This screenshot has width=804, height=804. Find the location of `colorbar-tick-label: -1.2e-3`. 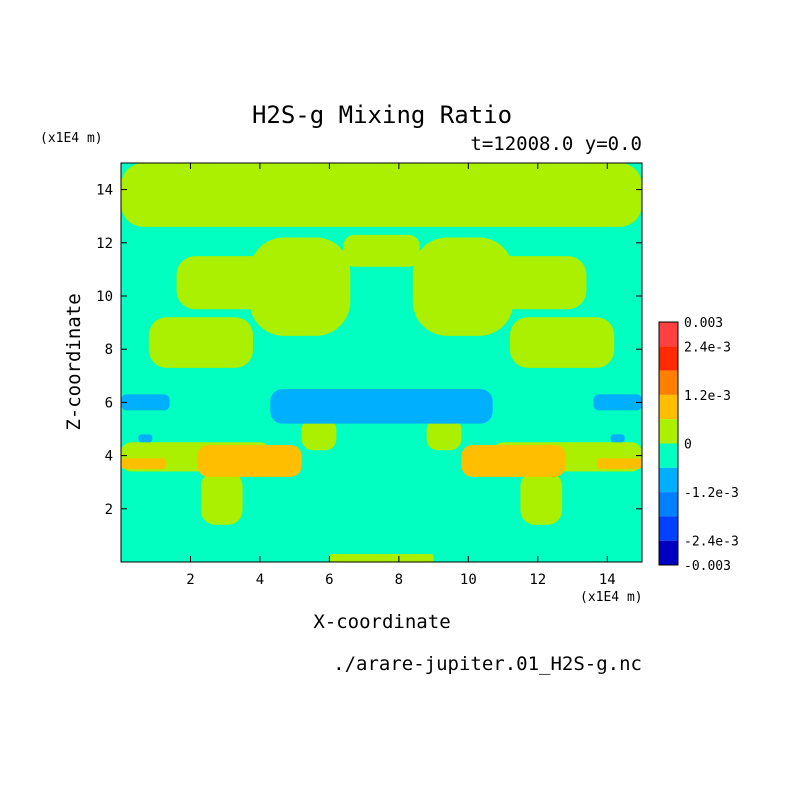

colorbar-tick-label: -1.2e-3 is located at coordinates (711, 493).